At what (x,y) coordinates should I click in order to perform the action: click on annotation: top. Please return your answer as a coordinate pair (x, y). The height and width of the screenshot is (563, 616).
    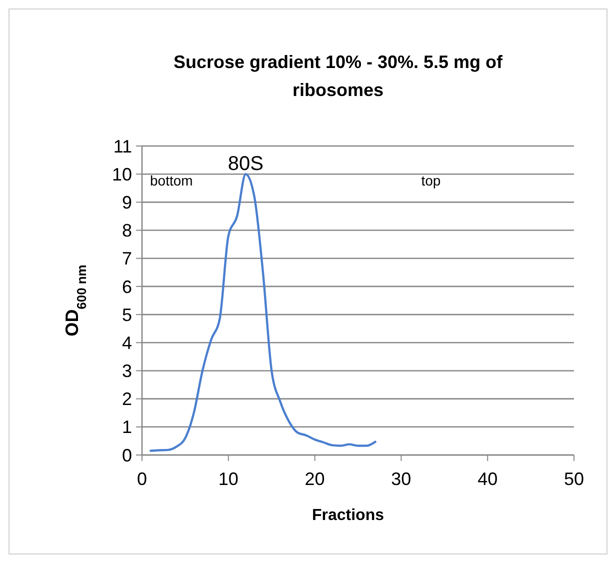
    Looking at the image, I should click on (431, 180).